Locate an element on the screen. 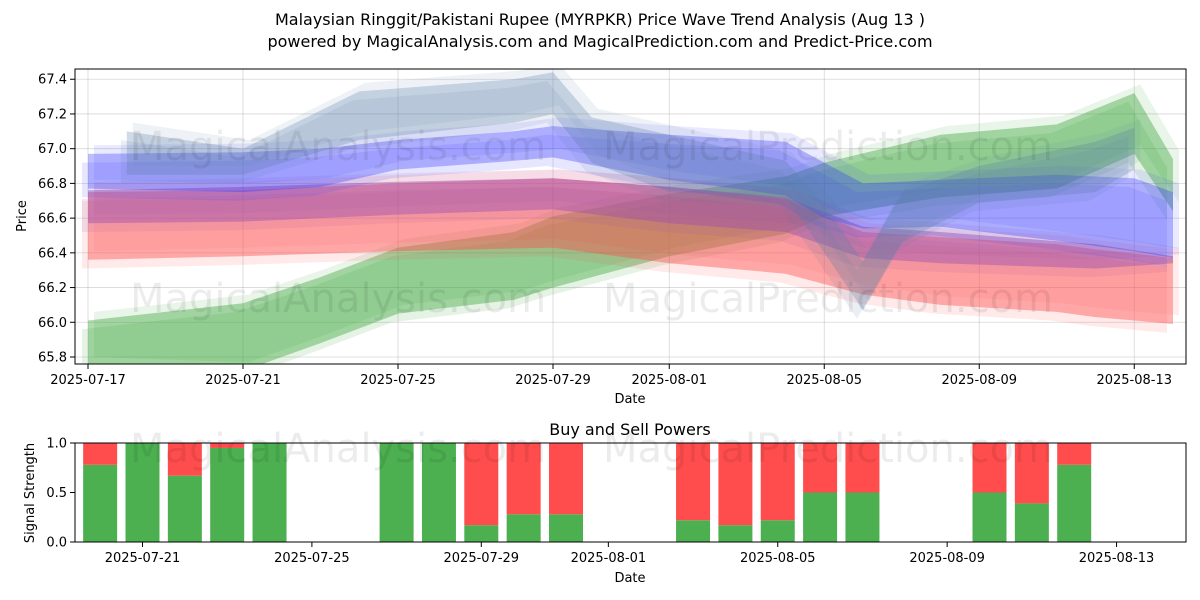 Image resolution: width=1200 pixels, height=600 pixels. watermark-right-bottom: MagicalPrediction.com is located at coordinates (828, 449).